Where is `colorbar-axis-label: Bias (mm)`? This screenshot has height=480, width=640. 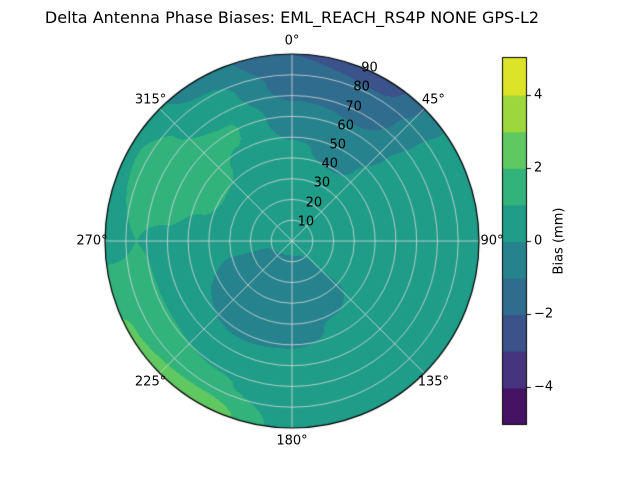 colorbar-axis-label: Bias (mm) is located at coordinates (559, 241).